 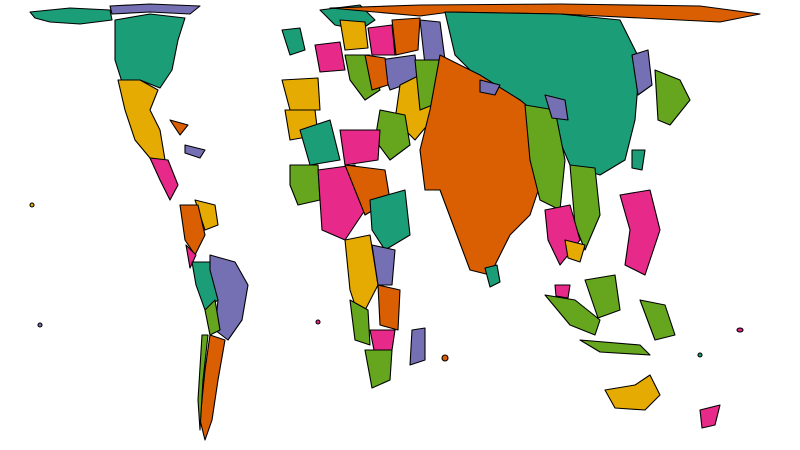 What do you see at coordinates (179, 127) in the screenshot?
I see `region-caribbean` at bounding box center [179, 127].